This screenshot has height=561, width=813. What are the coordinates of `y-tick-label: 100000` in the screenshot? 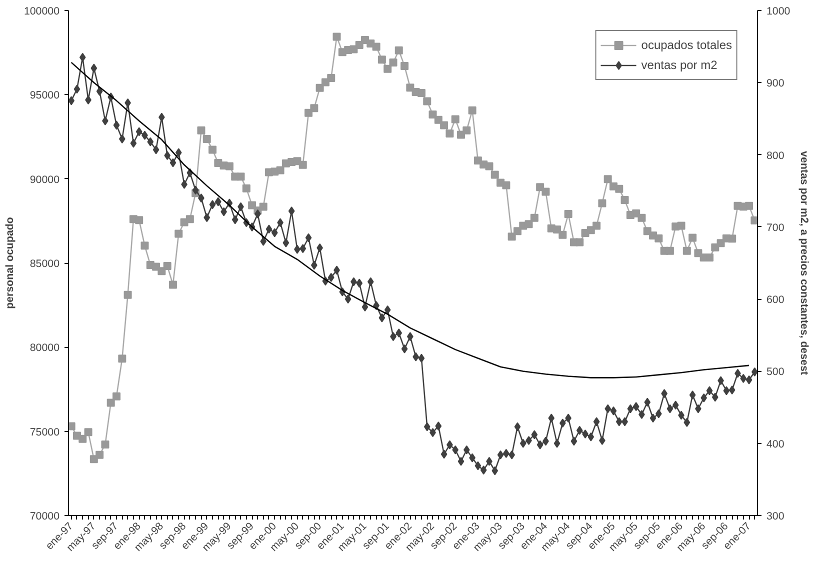 It's located at (42, 12).